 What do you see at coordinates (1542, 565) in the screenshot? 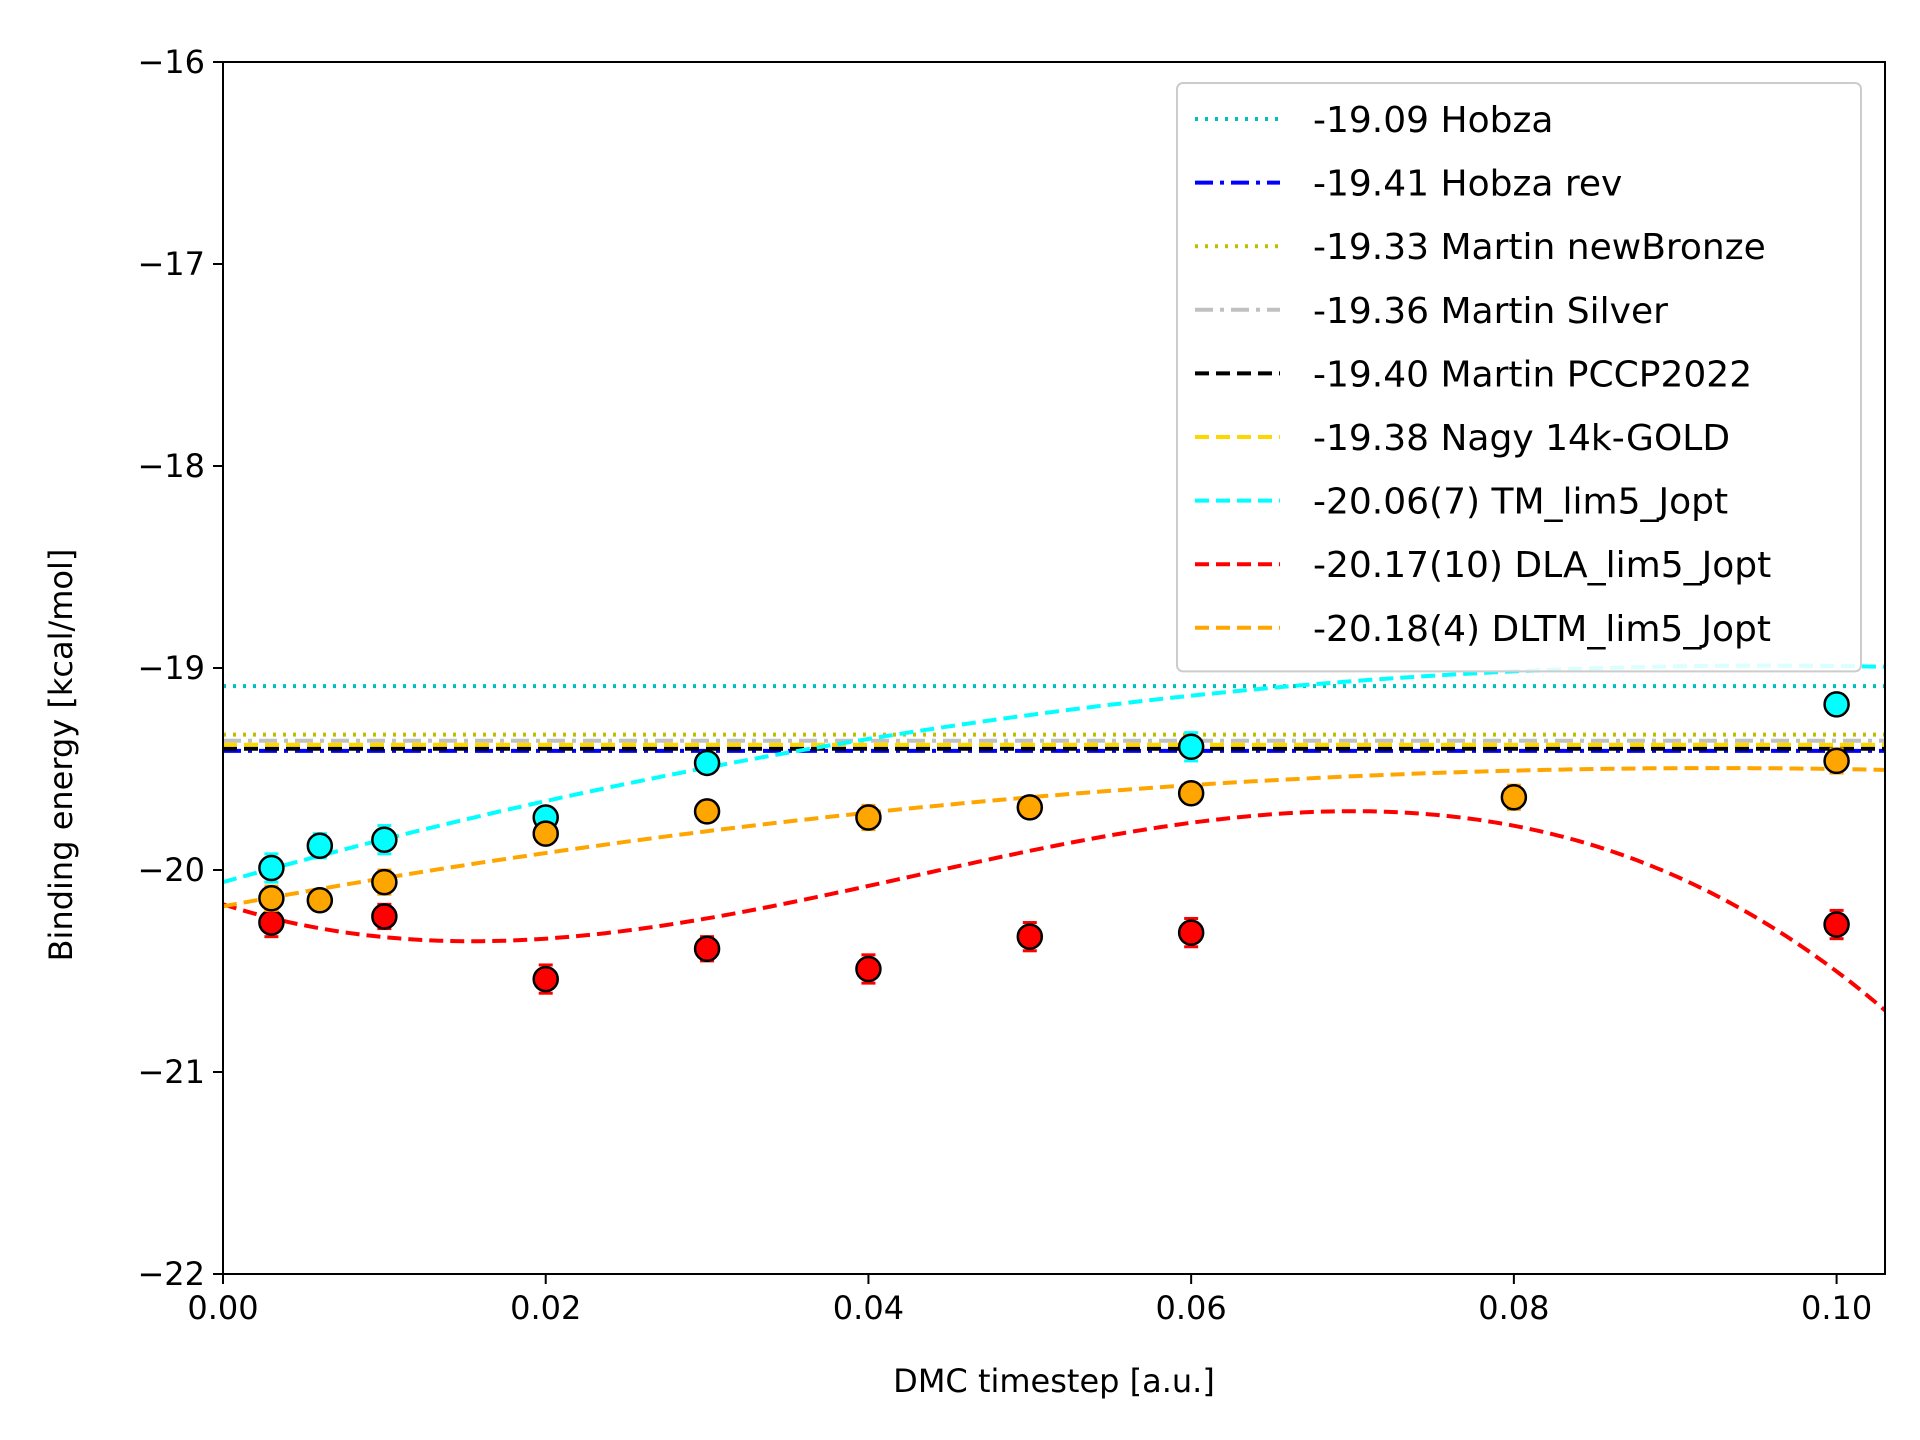
I see `legend-label: -20.17(10) DLA_lim5_Jopt` at bounding box center [1542, 565].